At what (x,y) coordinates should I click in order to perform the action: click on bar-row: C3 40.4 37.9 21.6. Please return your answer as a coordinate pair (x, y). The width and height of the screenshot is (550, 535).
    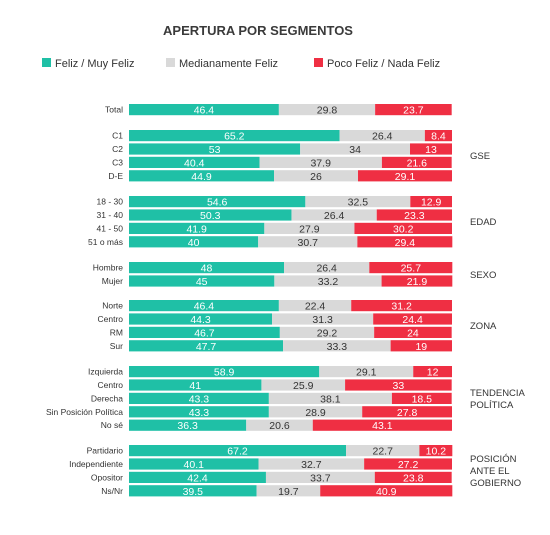
    Looking at the image, I should click on (282, 162).